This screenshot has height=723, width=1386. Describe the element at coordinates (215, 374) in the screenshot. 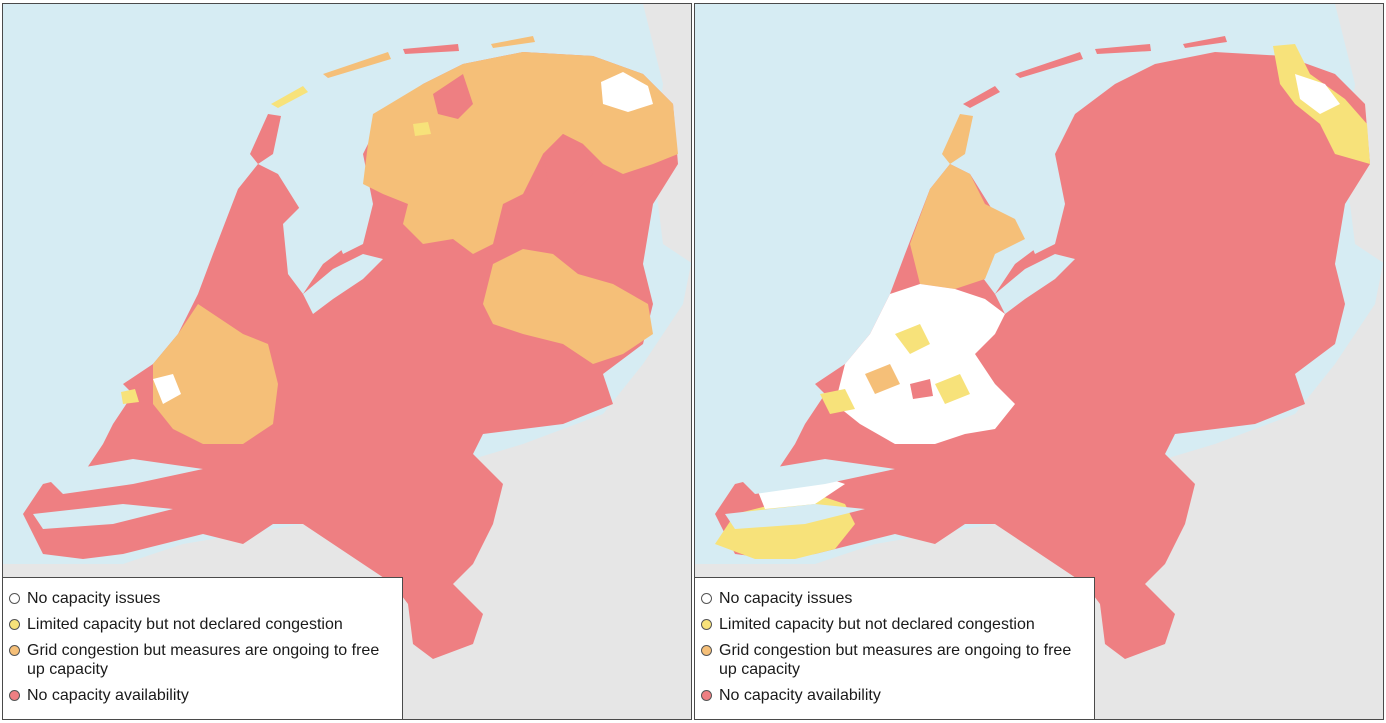

I see `randstad-grid-region` at that location.